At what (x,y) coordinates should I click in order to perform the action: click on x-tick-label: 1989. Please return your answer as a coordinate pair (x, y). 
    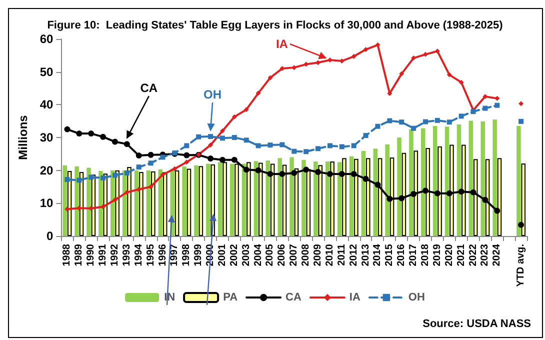
    Looking at the image, I should click on (79, 255).